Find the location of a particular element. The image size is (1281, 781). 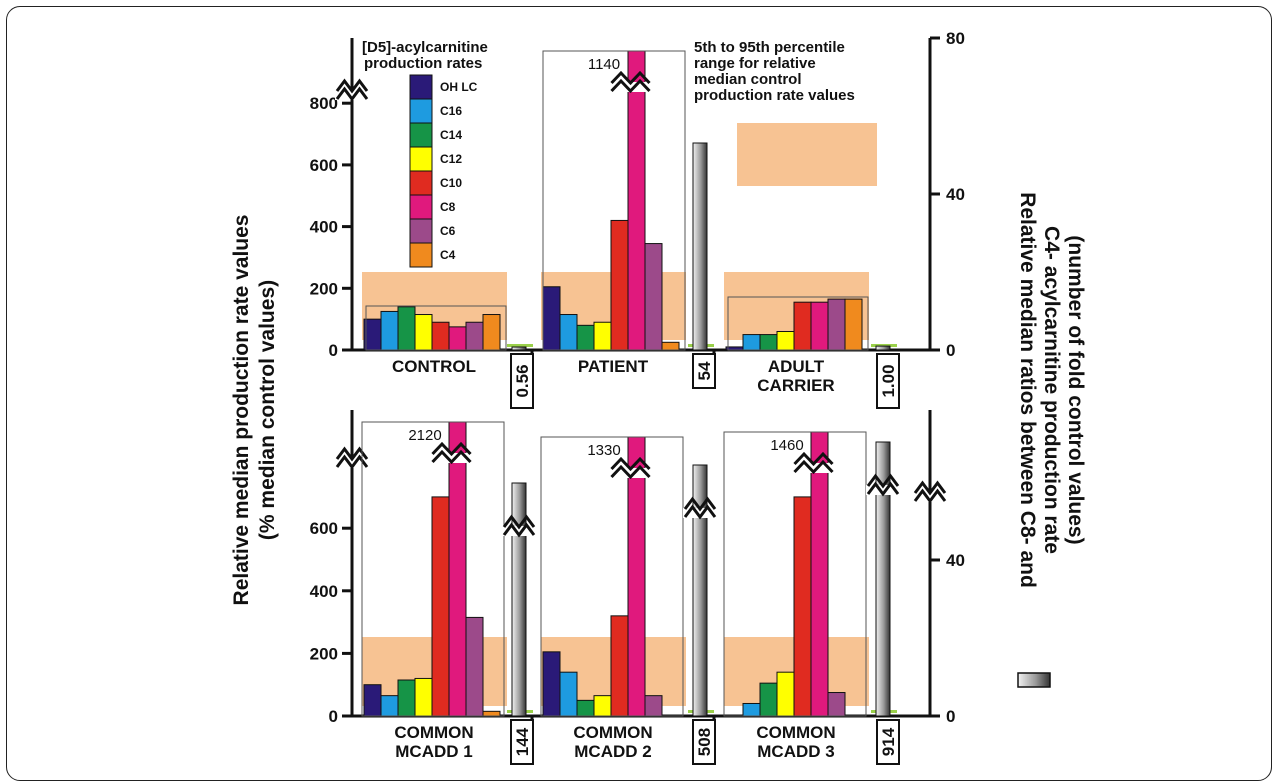

top-panel-1-bar-break-line2 is located at coordinates (630, 86).